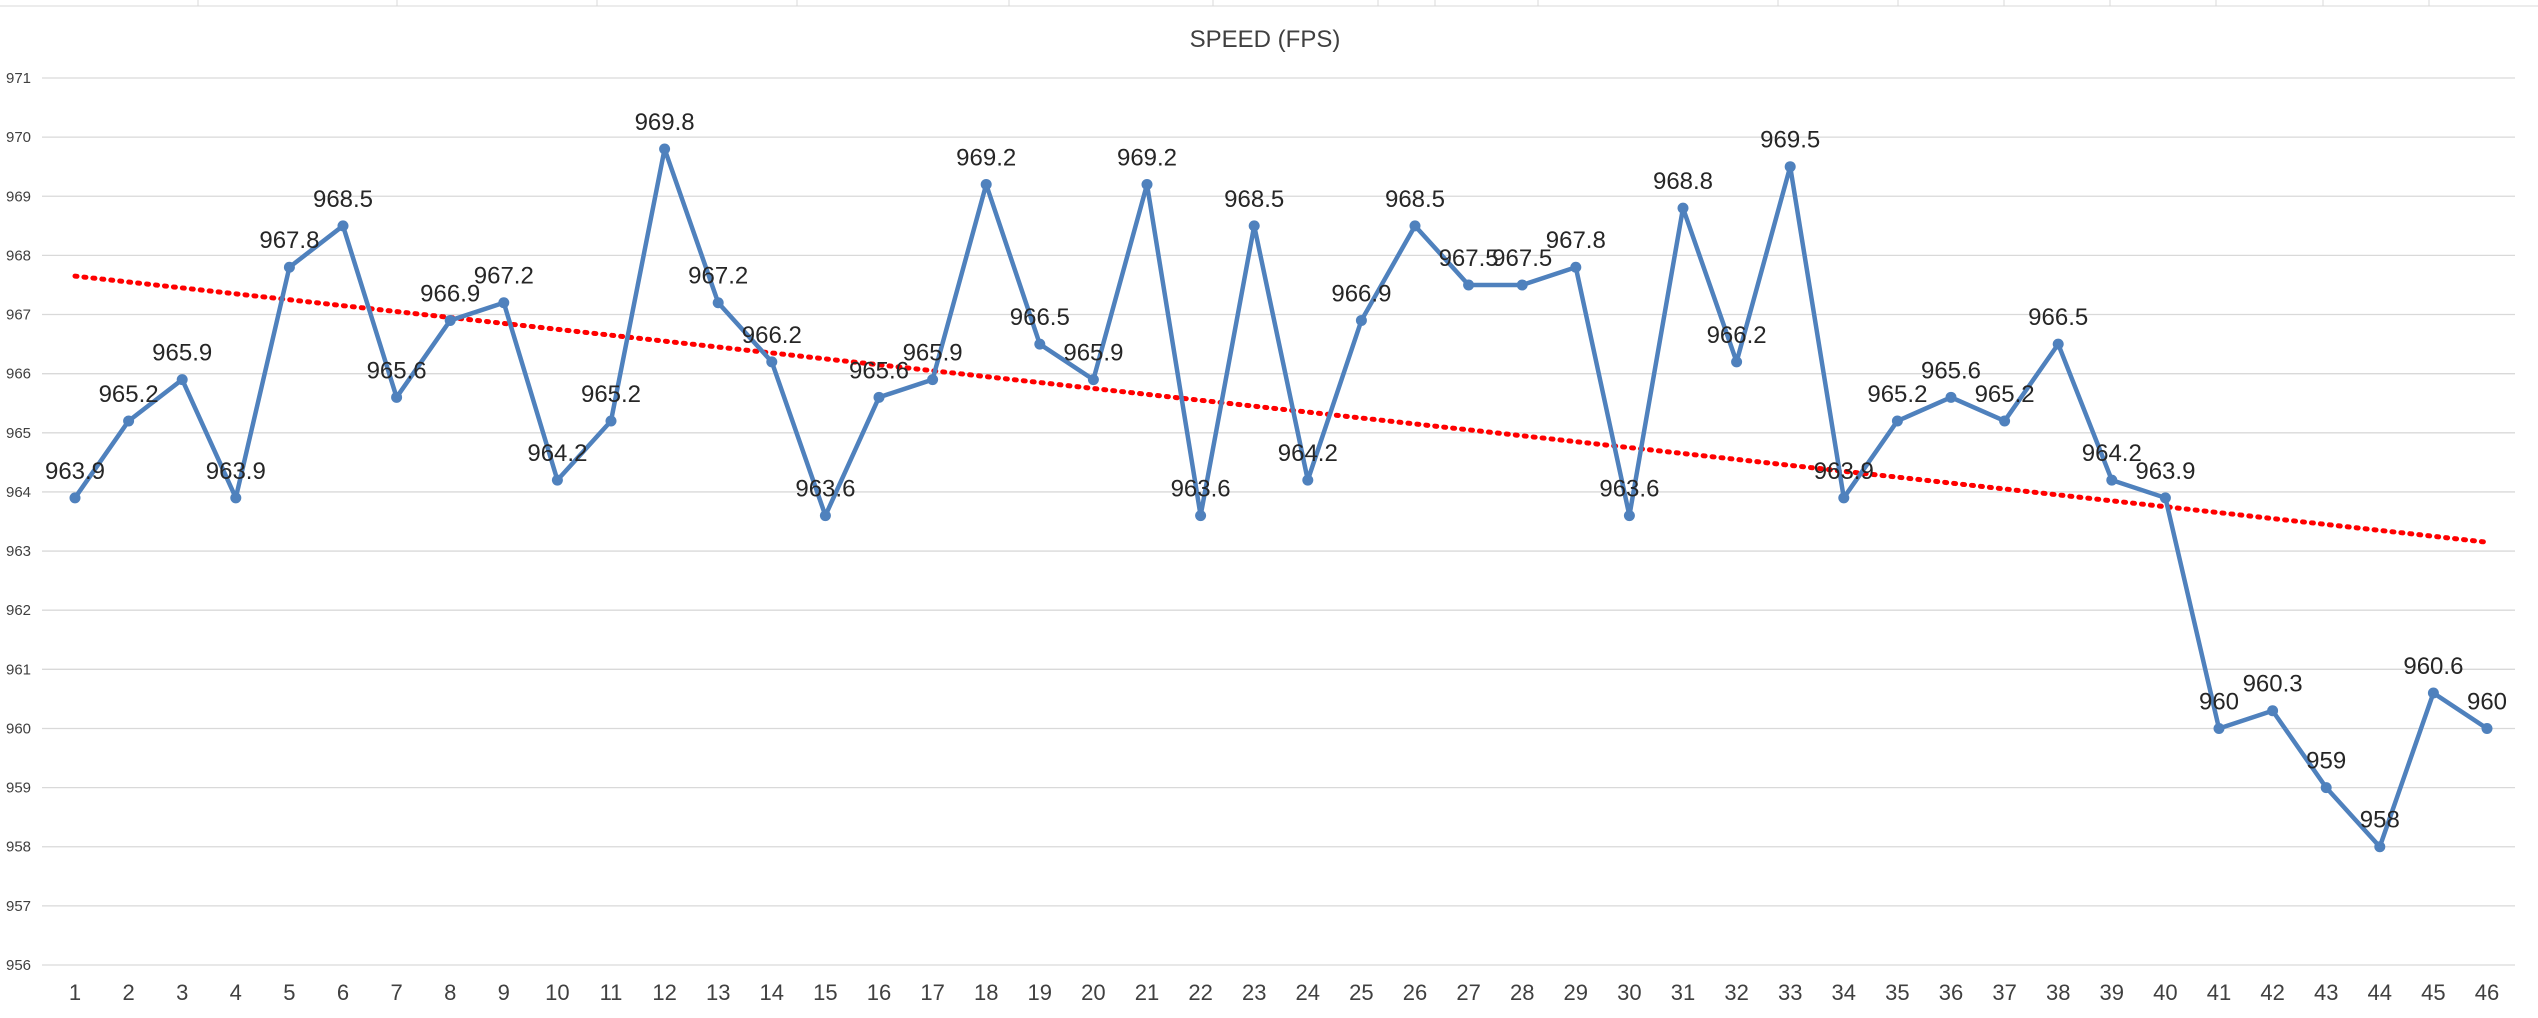 The height and width of the screenshot is (1018, 2538). I want to click on x-tick-label: 27, so click(1468, 992).